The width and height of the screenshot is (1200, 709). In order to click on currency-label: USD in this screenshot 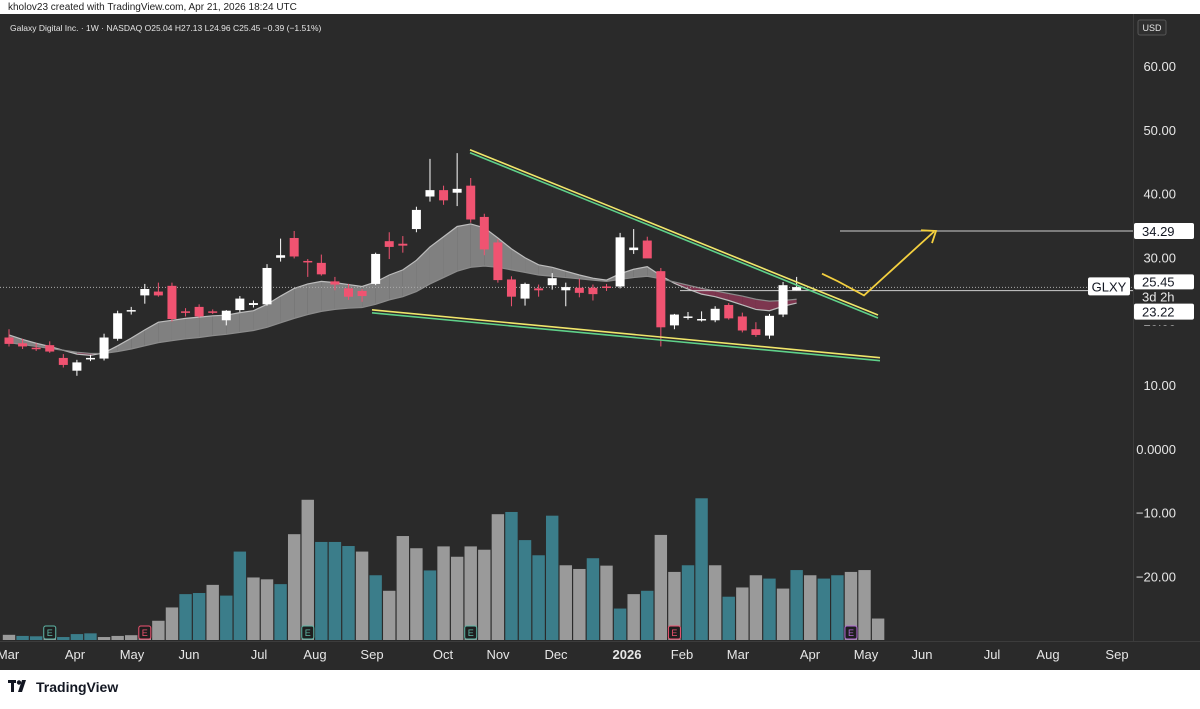, I will do `click(1152, 28)`.